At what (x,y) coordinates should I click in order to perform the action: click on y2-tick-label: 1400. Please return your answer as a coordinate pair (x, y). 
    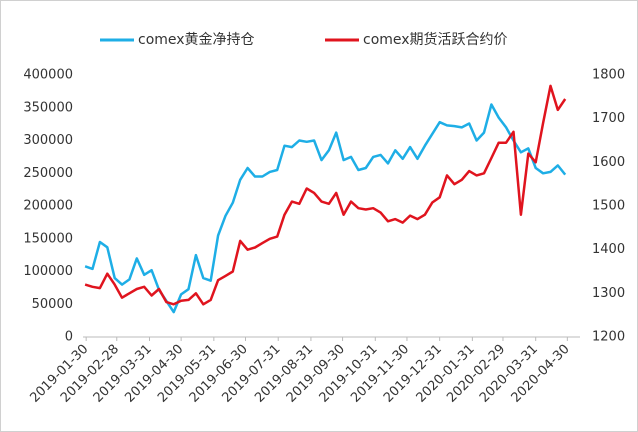
    Looking at the image, I should click on (608, 249).